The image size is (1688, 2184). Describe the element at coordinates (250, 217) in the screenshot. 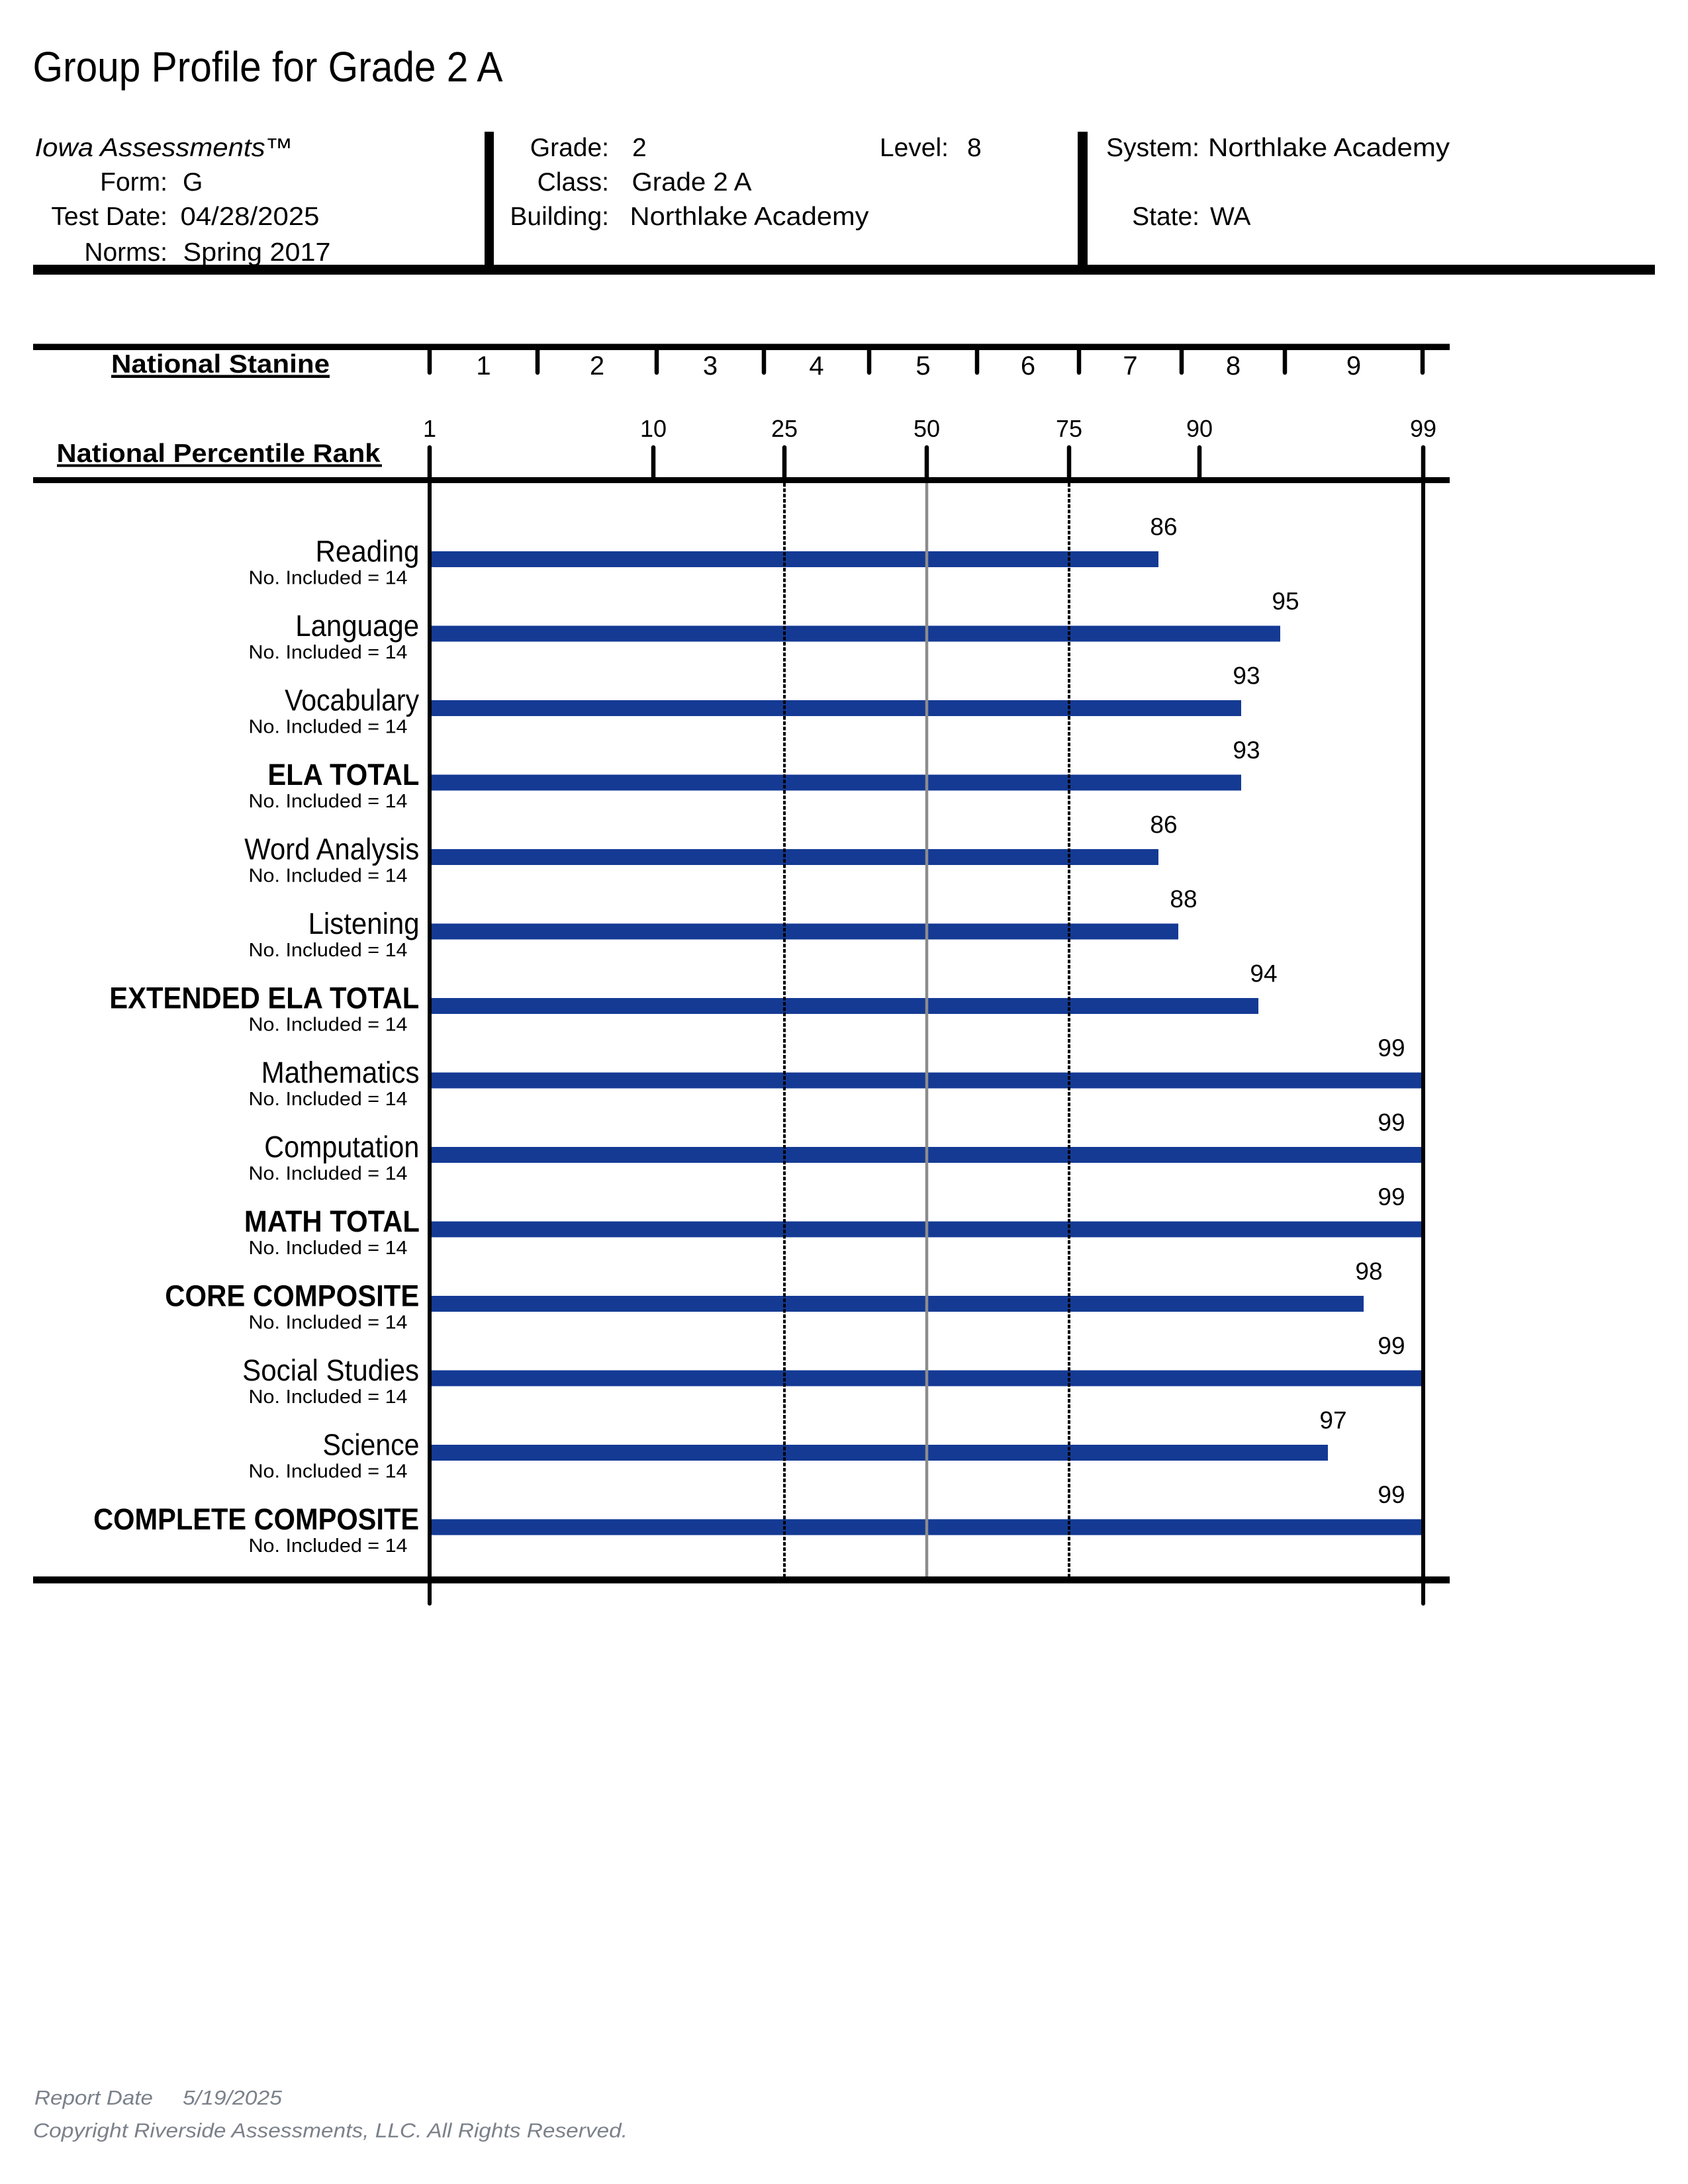

I see `svg-text: 04/28/2025` at that location.